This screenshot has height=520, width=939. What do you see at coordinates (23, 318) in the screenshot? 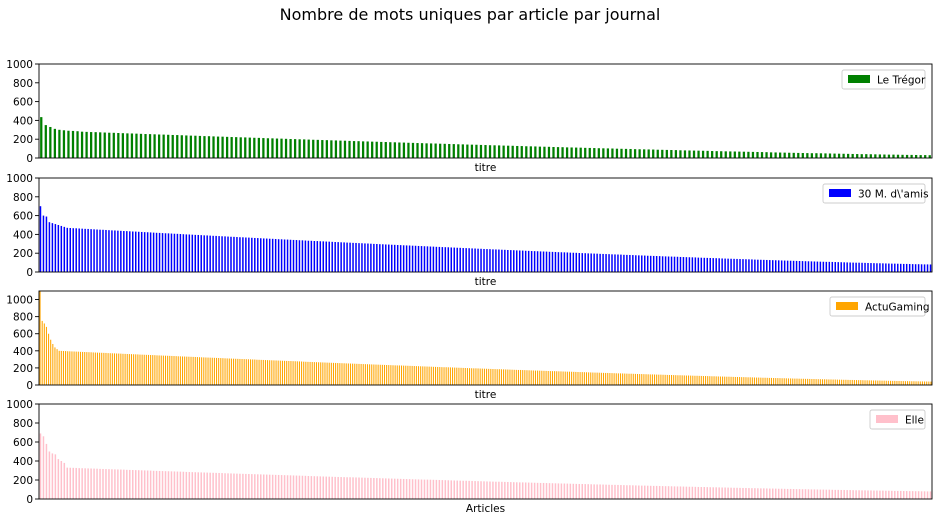
I see `y-tick-label: 800` at bounding box center [23, 318].